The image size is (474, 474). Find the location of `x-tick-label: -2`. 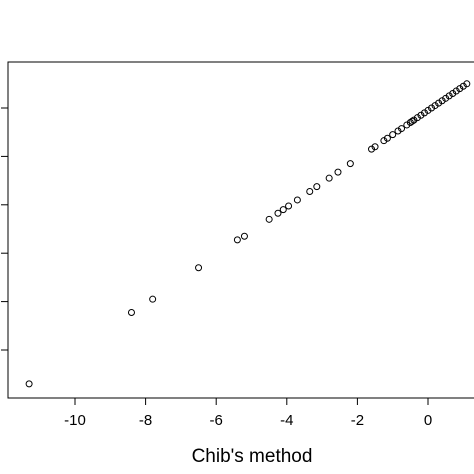

x-tick-label: -2 is located at coordinates (357, 420).